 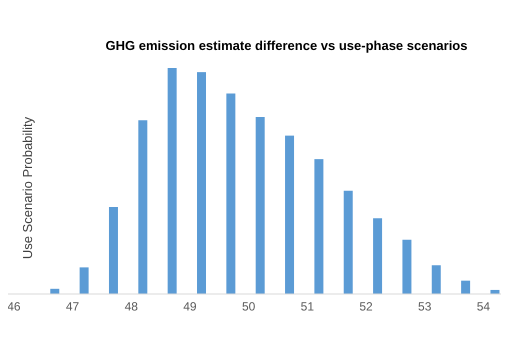 I want to click on x-tick-label: 47, so click(x=73, y=307).